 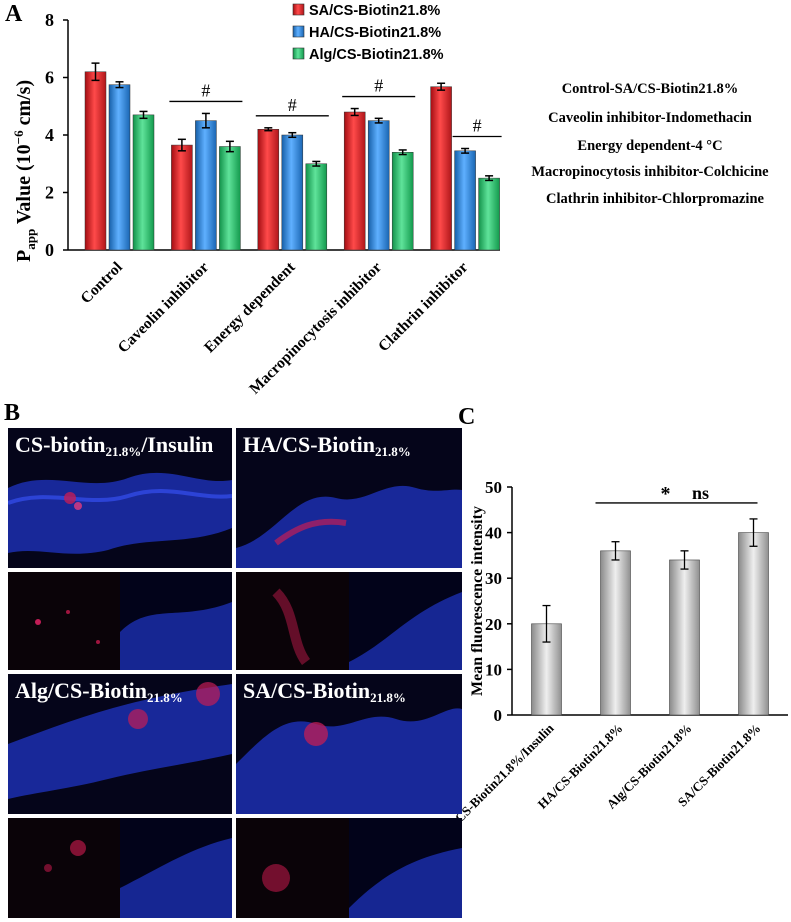 I want to click on note-item: Energy dependent-4 °C, so click(x=649, y=146).